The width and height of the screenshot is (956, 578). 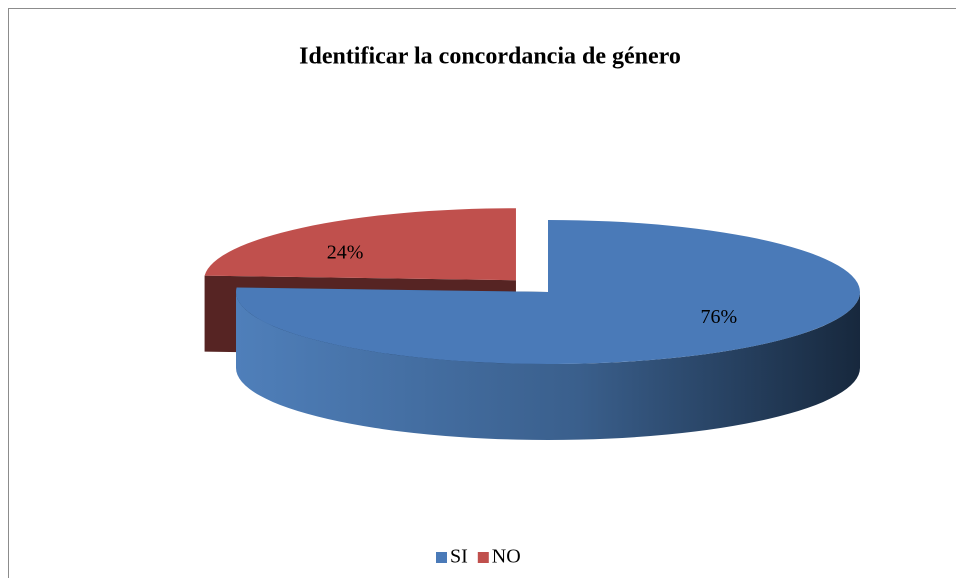 I want to click on legend: SI NO, so click(x=478, y=557).